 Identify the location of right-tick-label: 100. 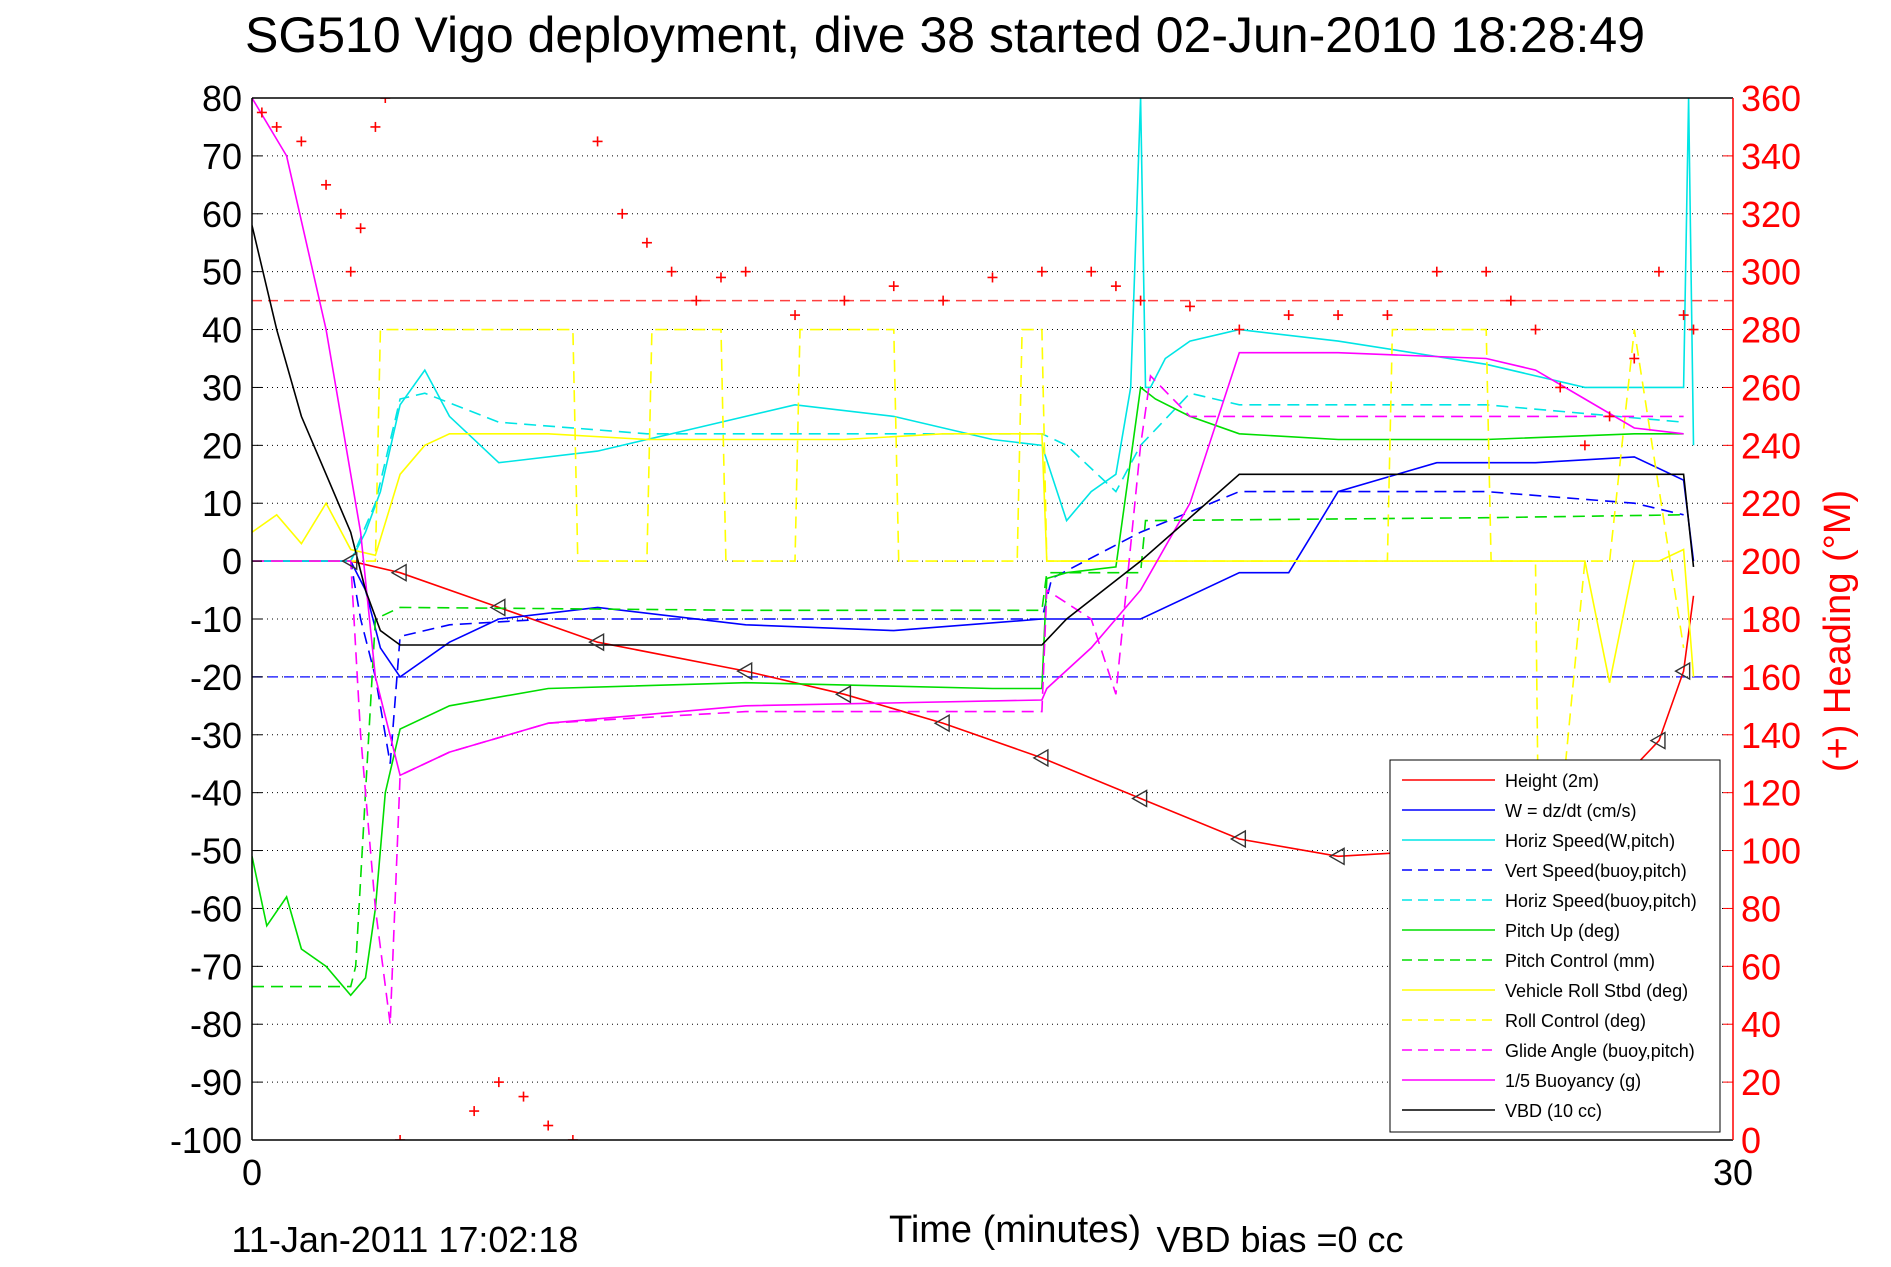
(1771, 851).